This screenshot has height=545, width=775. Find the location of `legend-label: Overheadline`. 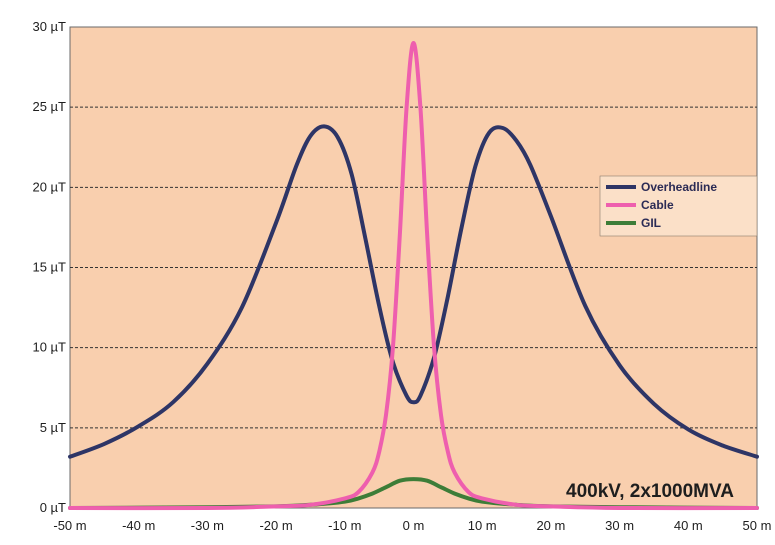

legend-label: Overheadline is located at coordinates (679, 187).